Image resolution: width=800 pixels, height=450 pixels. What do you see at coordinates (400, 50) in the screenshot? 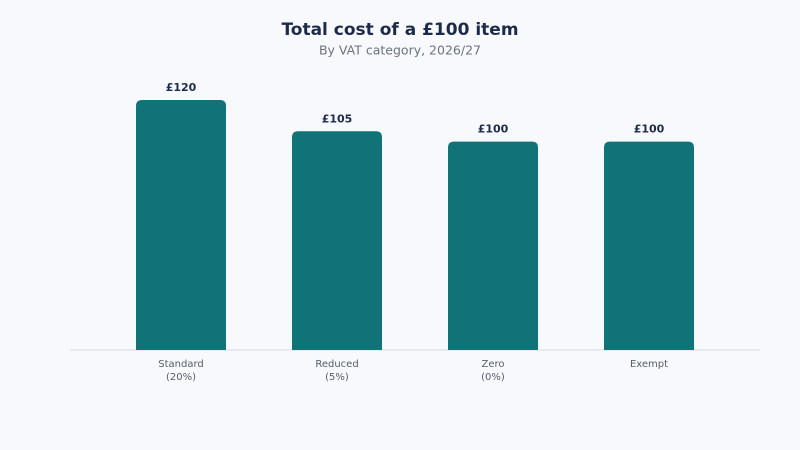
I see `chart-subtitle: By VAT category, 2026/27` at bounding box center [400, 50].